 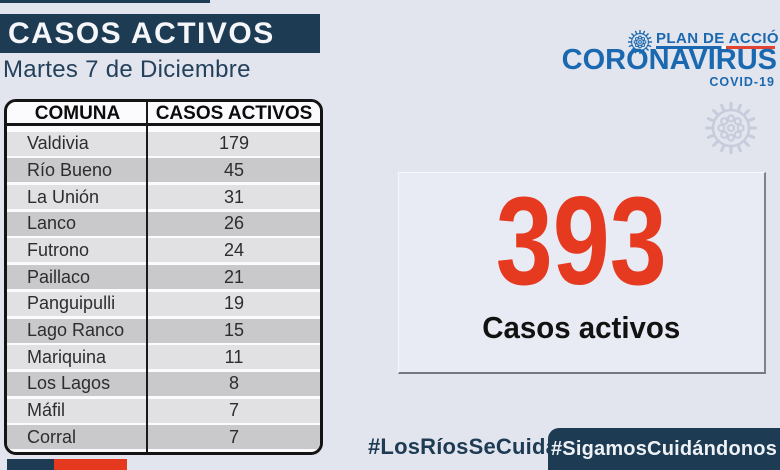 What do you see at coordinates (234, 276) in the screenshot?
I see `casos-cell: 21` at bounding box center [234, 276].